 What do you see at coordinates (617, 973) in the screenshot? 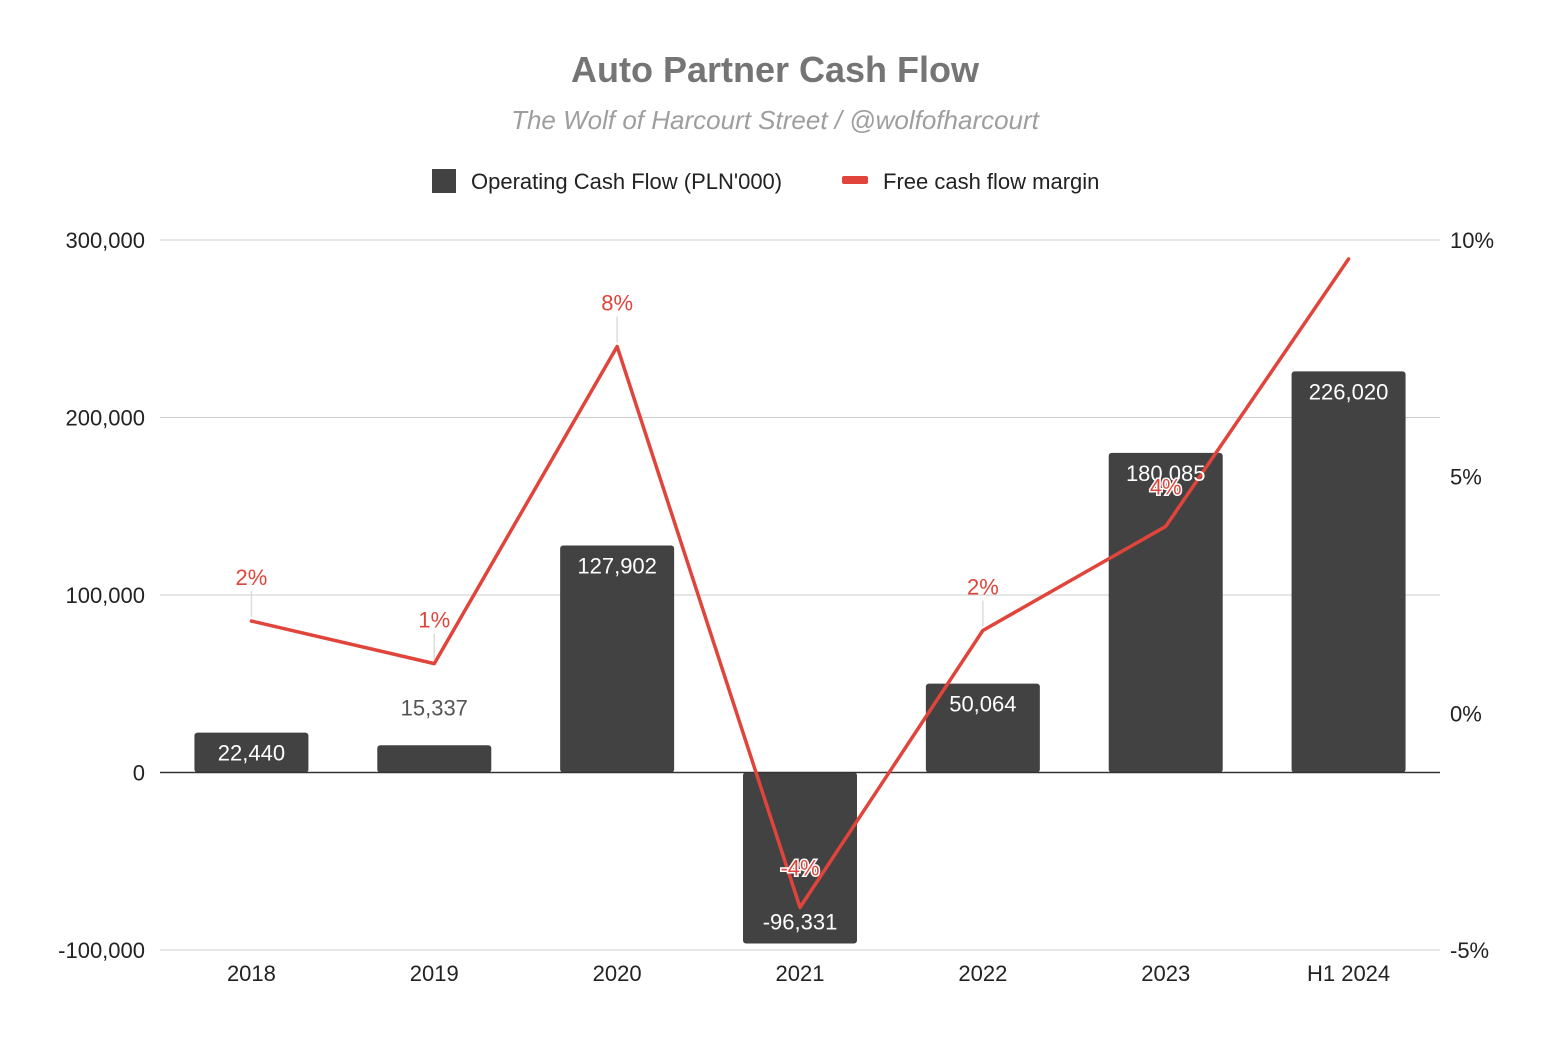
I see `x-tick-label: 2020` at bounding box center [617, 973].